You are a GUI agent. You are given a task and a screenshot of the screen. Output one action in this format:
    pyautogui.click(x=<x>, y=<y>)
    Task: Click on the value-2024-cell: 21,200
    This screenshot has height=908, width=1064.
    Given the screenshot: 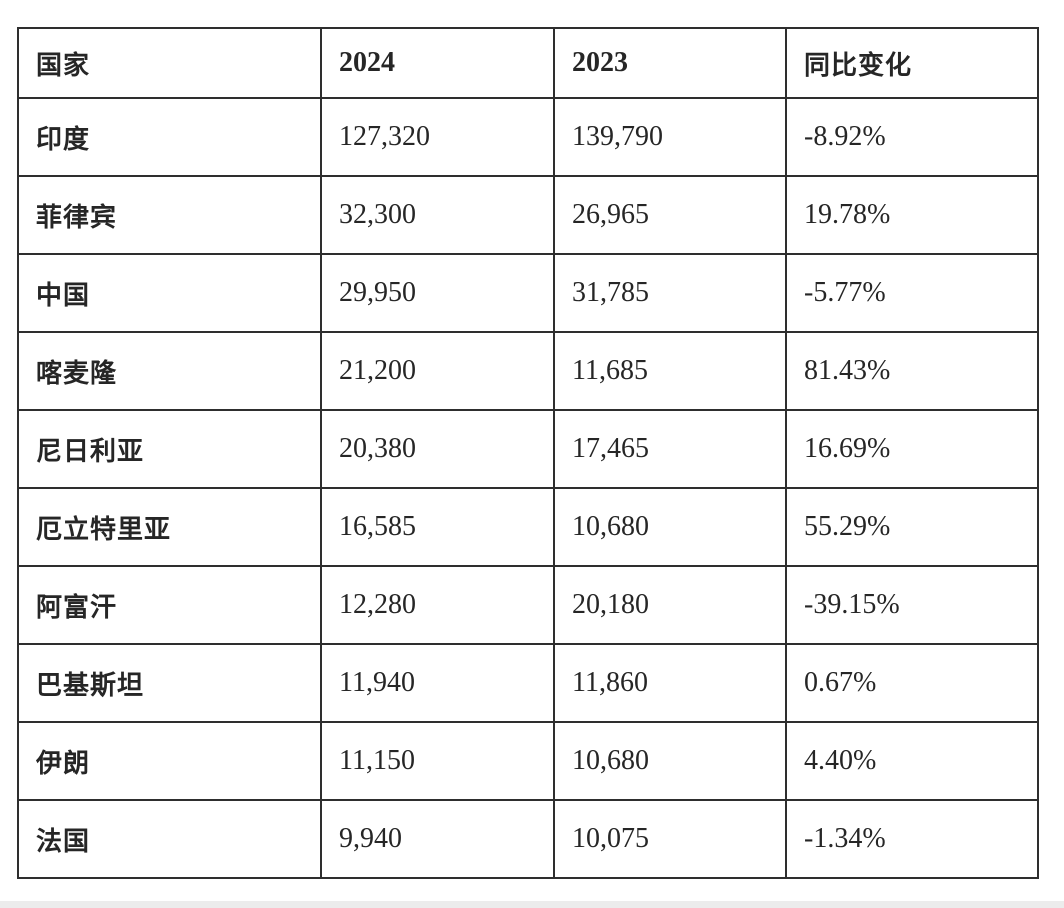 What is the action you would take?
    pyautogui.click(x=437, y=371)
    